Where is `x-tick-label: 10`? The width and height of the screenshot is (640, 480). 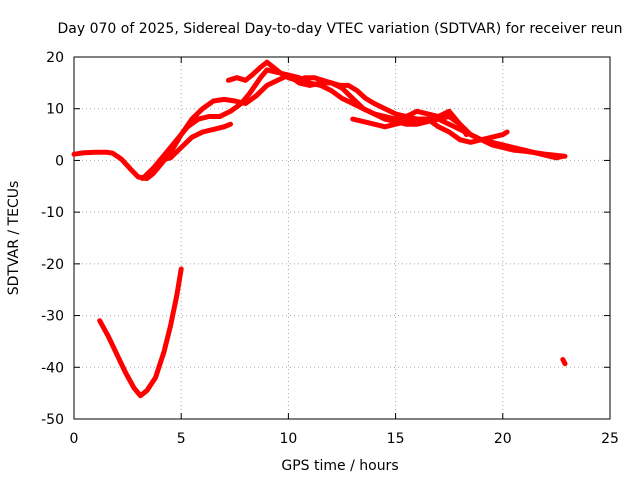 x-tick-label: 10 is located at coordinates (288, 439).